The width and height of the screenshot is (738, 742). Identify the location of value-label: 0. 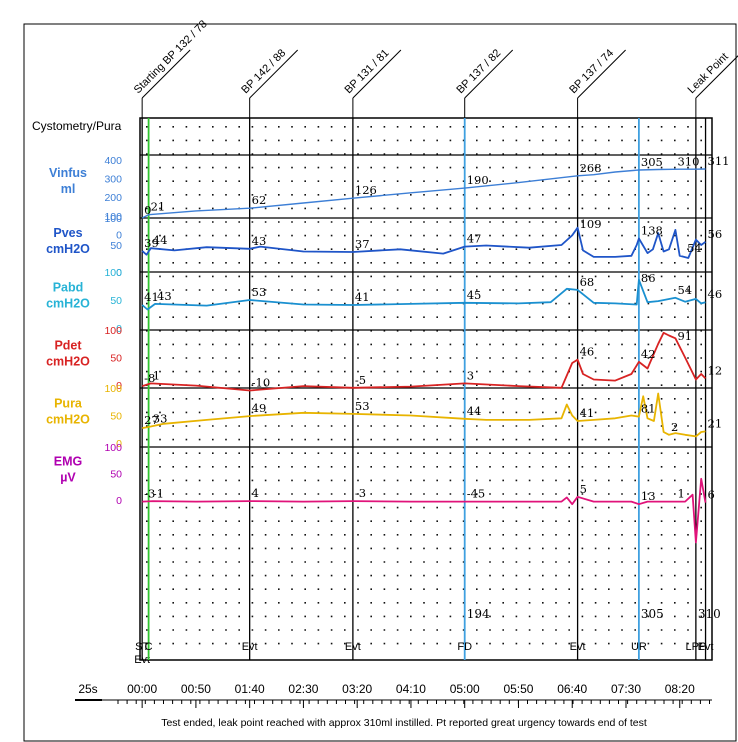
(147, 210).